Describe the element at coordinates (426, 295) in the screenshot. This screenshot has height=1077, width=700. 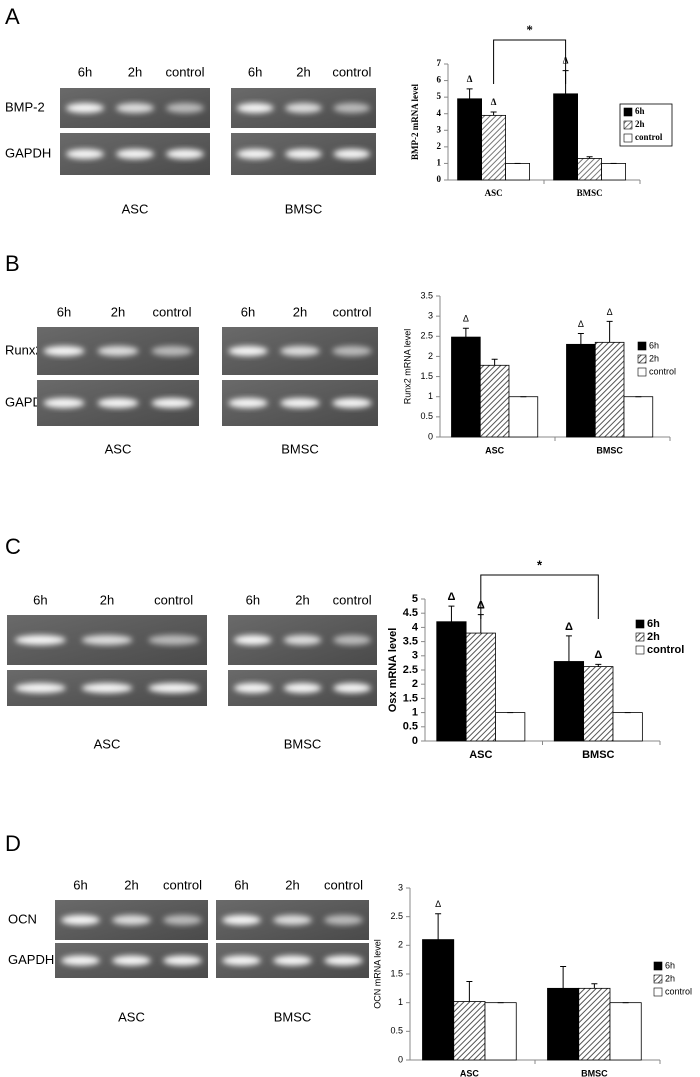
I see `y-tick-label: 3.5` at that location.